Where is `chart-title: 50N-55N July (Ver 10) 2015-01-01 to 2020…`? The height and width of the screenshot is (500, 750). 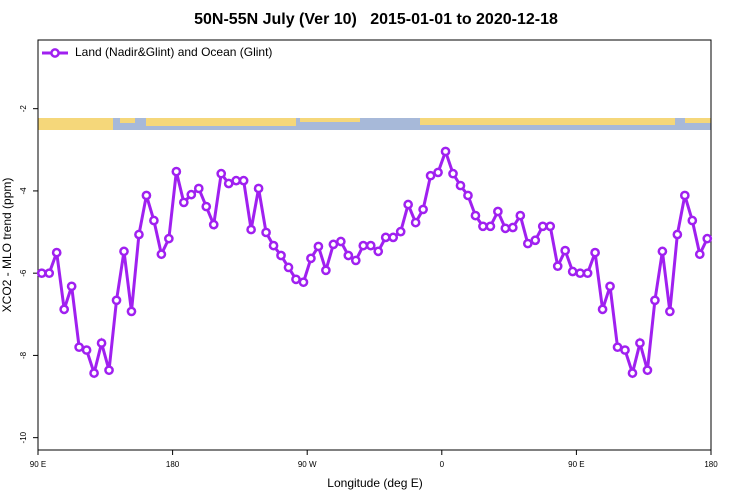
chart-title: 50N-55N July (Ver 10) 2015-01-01 to 2020… is located at coordinates (376, 19).